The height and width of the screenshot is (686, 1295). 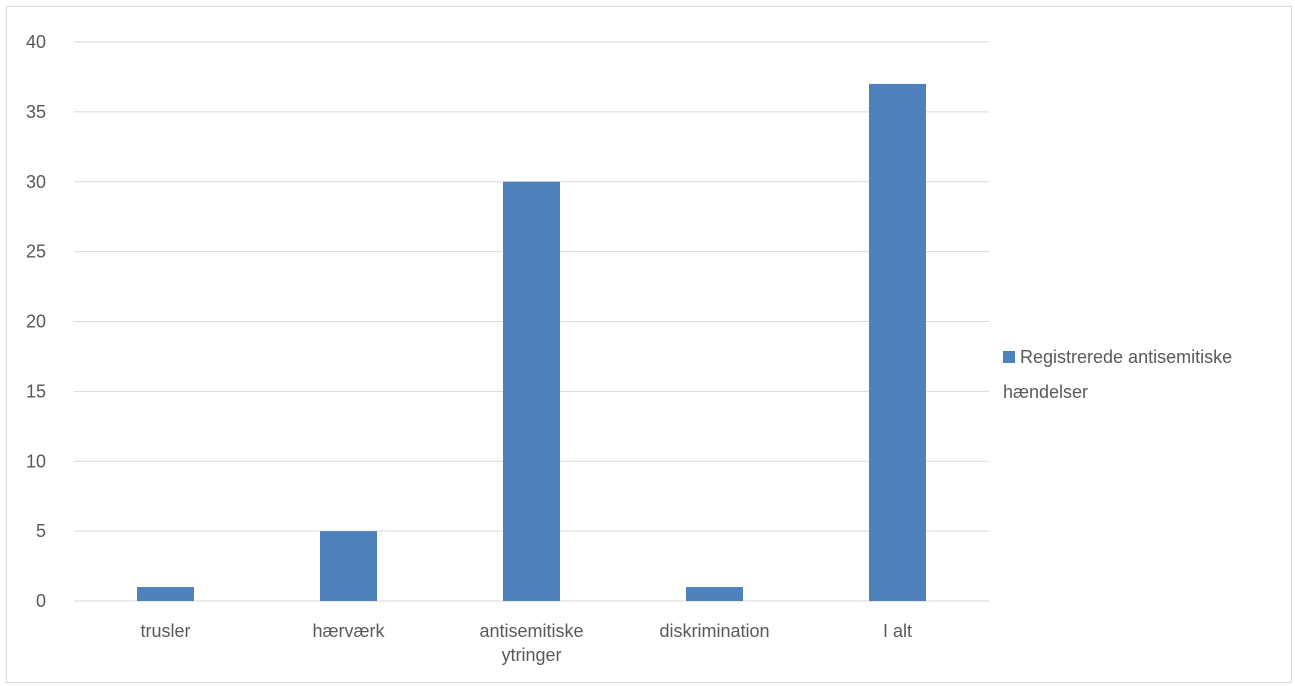 I want to click on legend-label-line-1: Registrerede antisemitiske, so click(x=1126, y=357).